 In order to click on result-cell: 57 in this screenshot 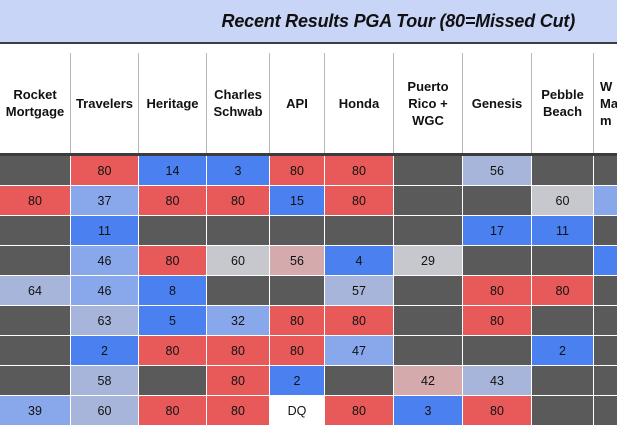, I will do `click(359, 291)`.